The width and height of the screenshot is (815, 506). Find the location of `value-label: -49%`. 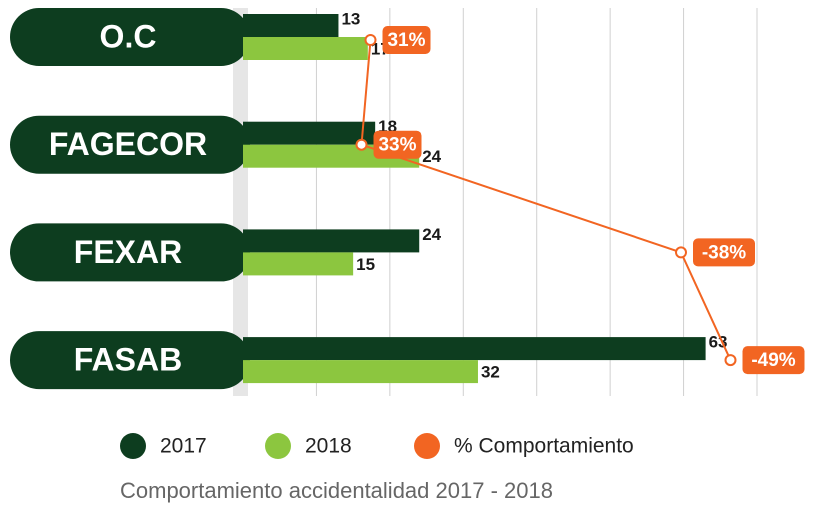

value-label: -49% is located at coordinates (773, 360).